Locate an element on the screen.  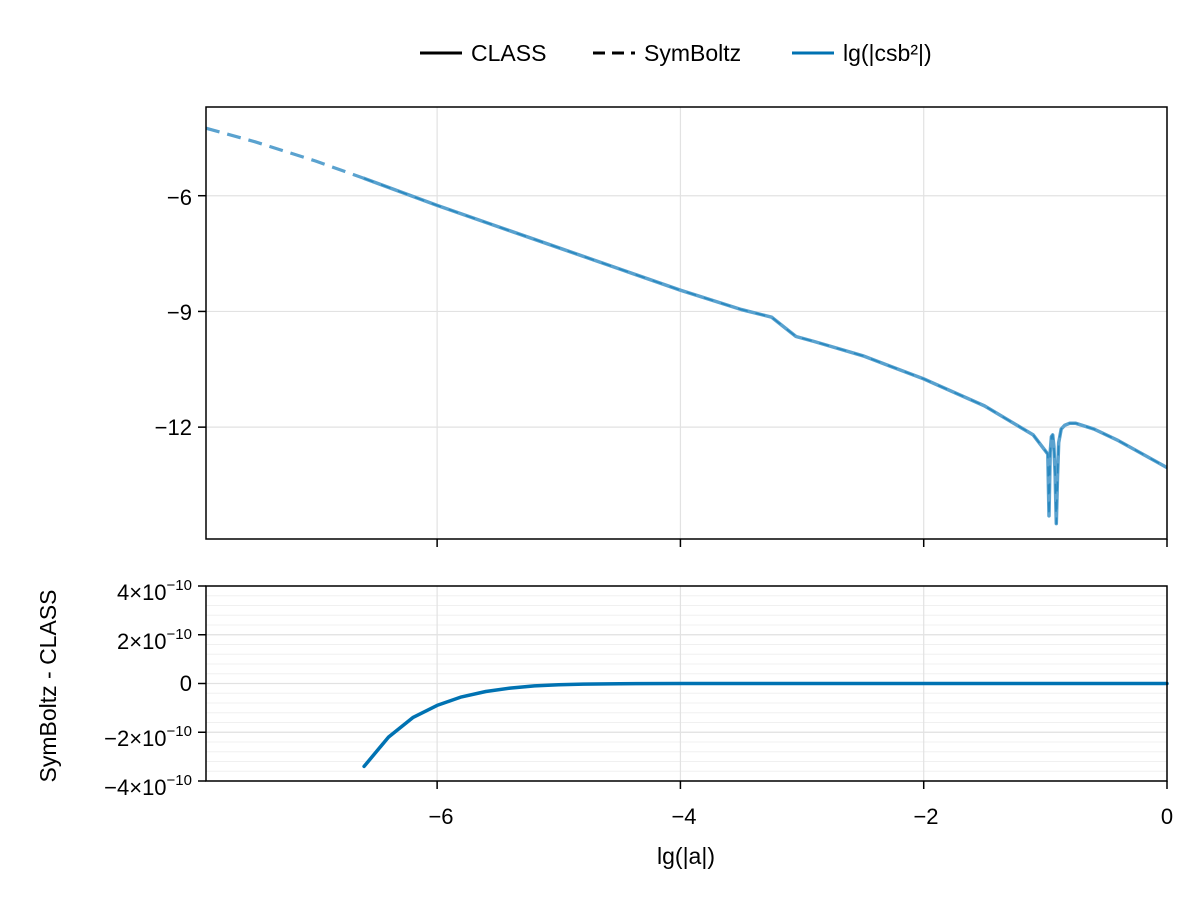
legend-label-class: CLASS is located at coordinates (508, 53).